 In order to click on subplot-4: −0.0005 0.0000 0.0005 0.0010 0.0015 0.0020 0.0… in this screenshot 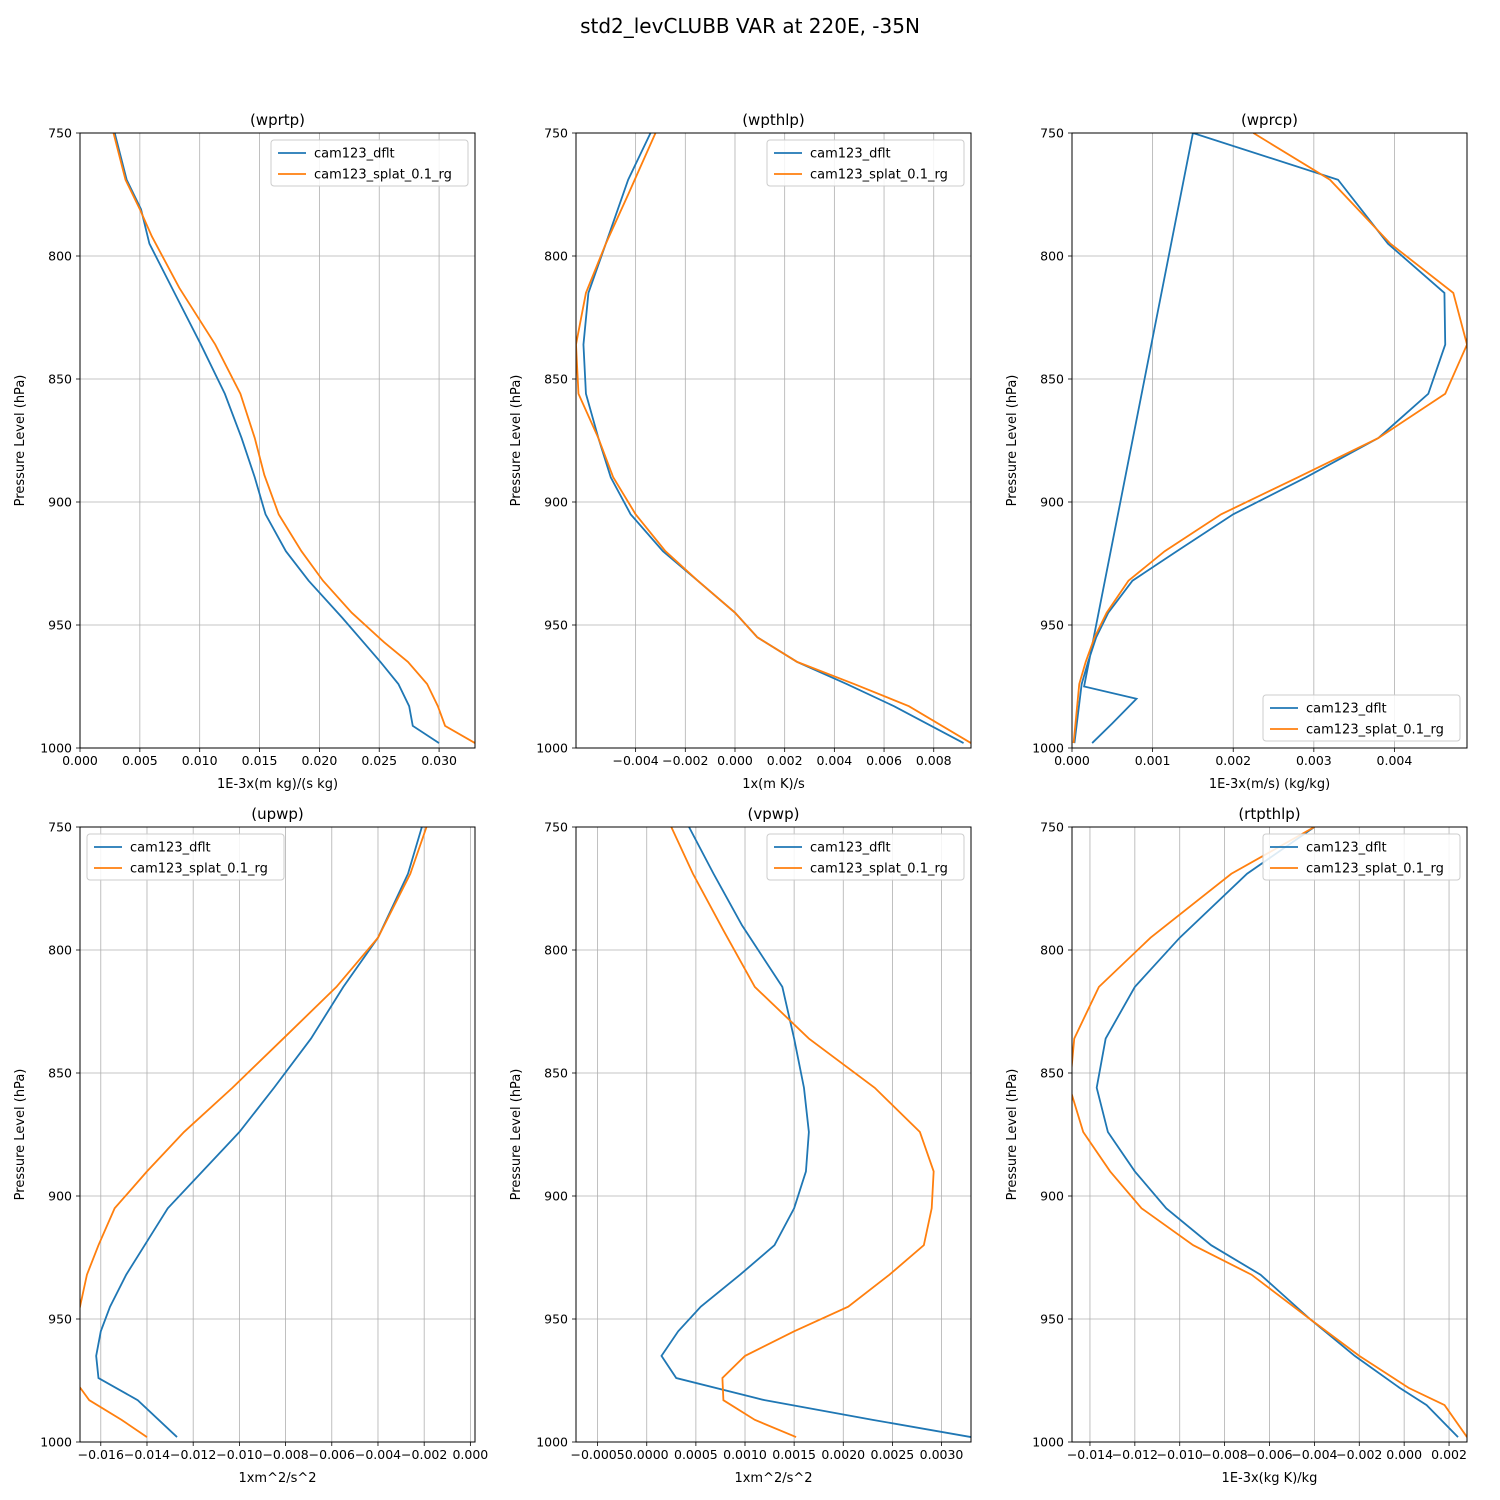, I will do `click(740, 1145)`.